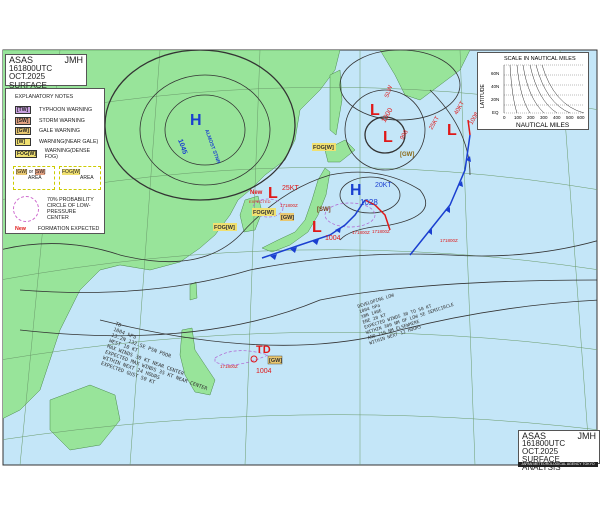 The height and width of the screenshot is (512, 600). I want to click on footer-credit: JAPAN METEOROLOGICAL AGENCY TOKYO, so click(558, 464).